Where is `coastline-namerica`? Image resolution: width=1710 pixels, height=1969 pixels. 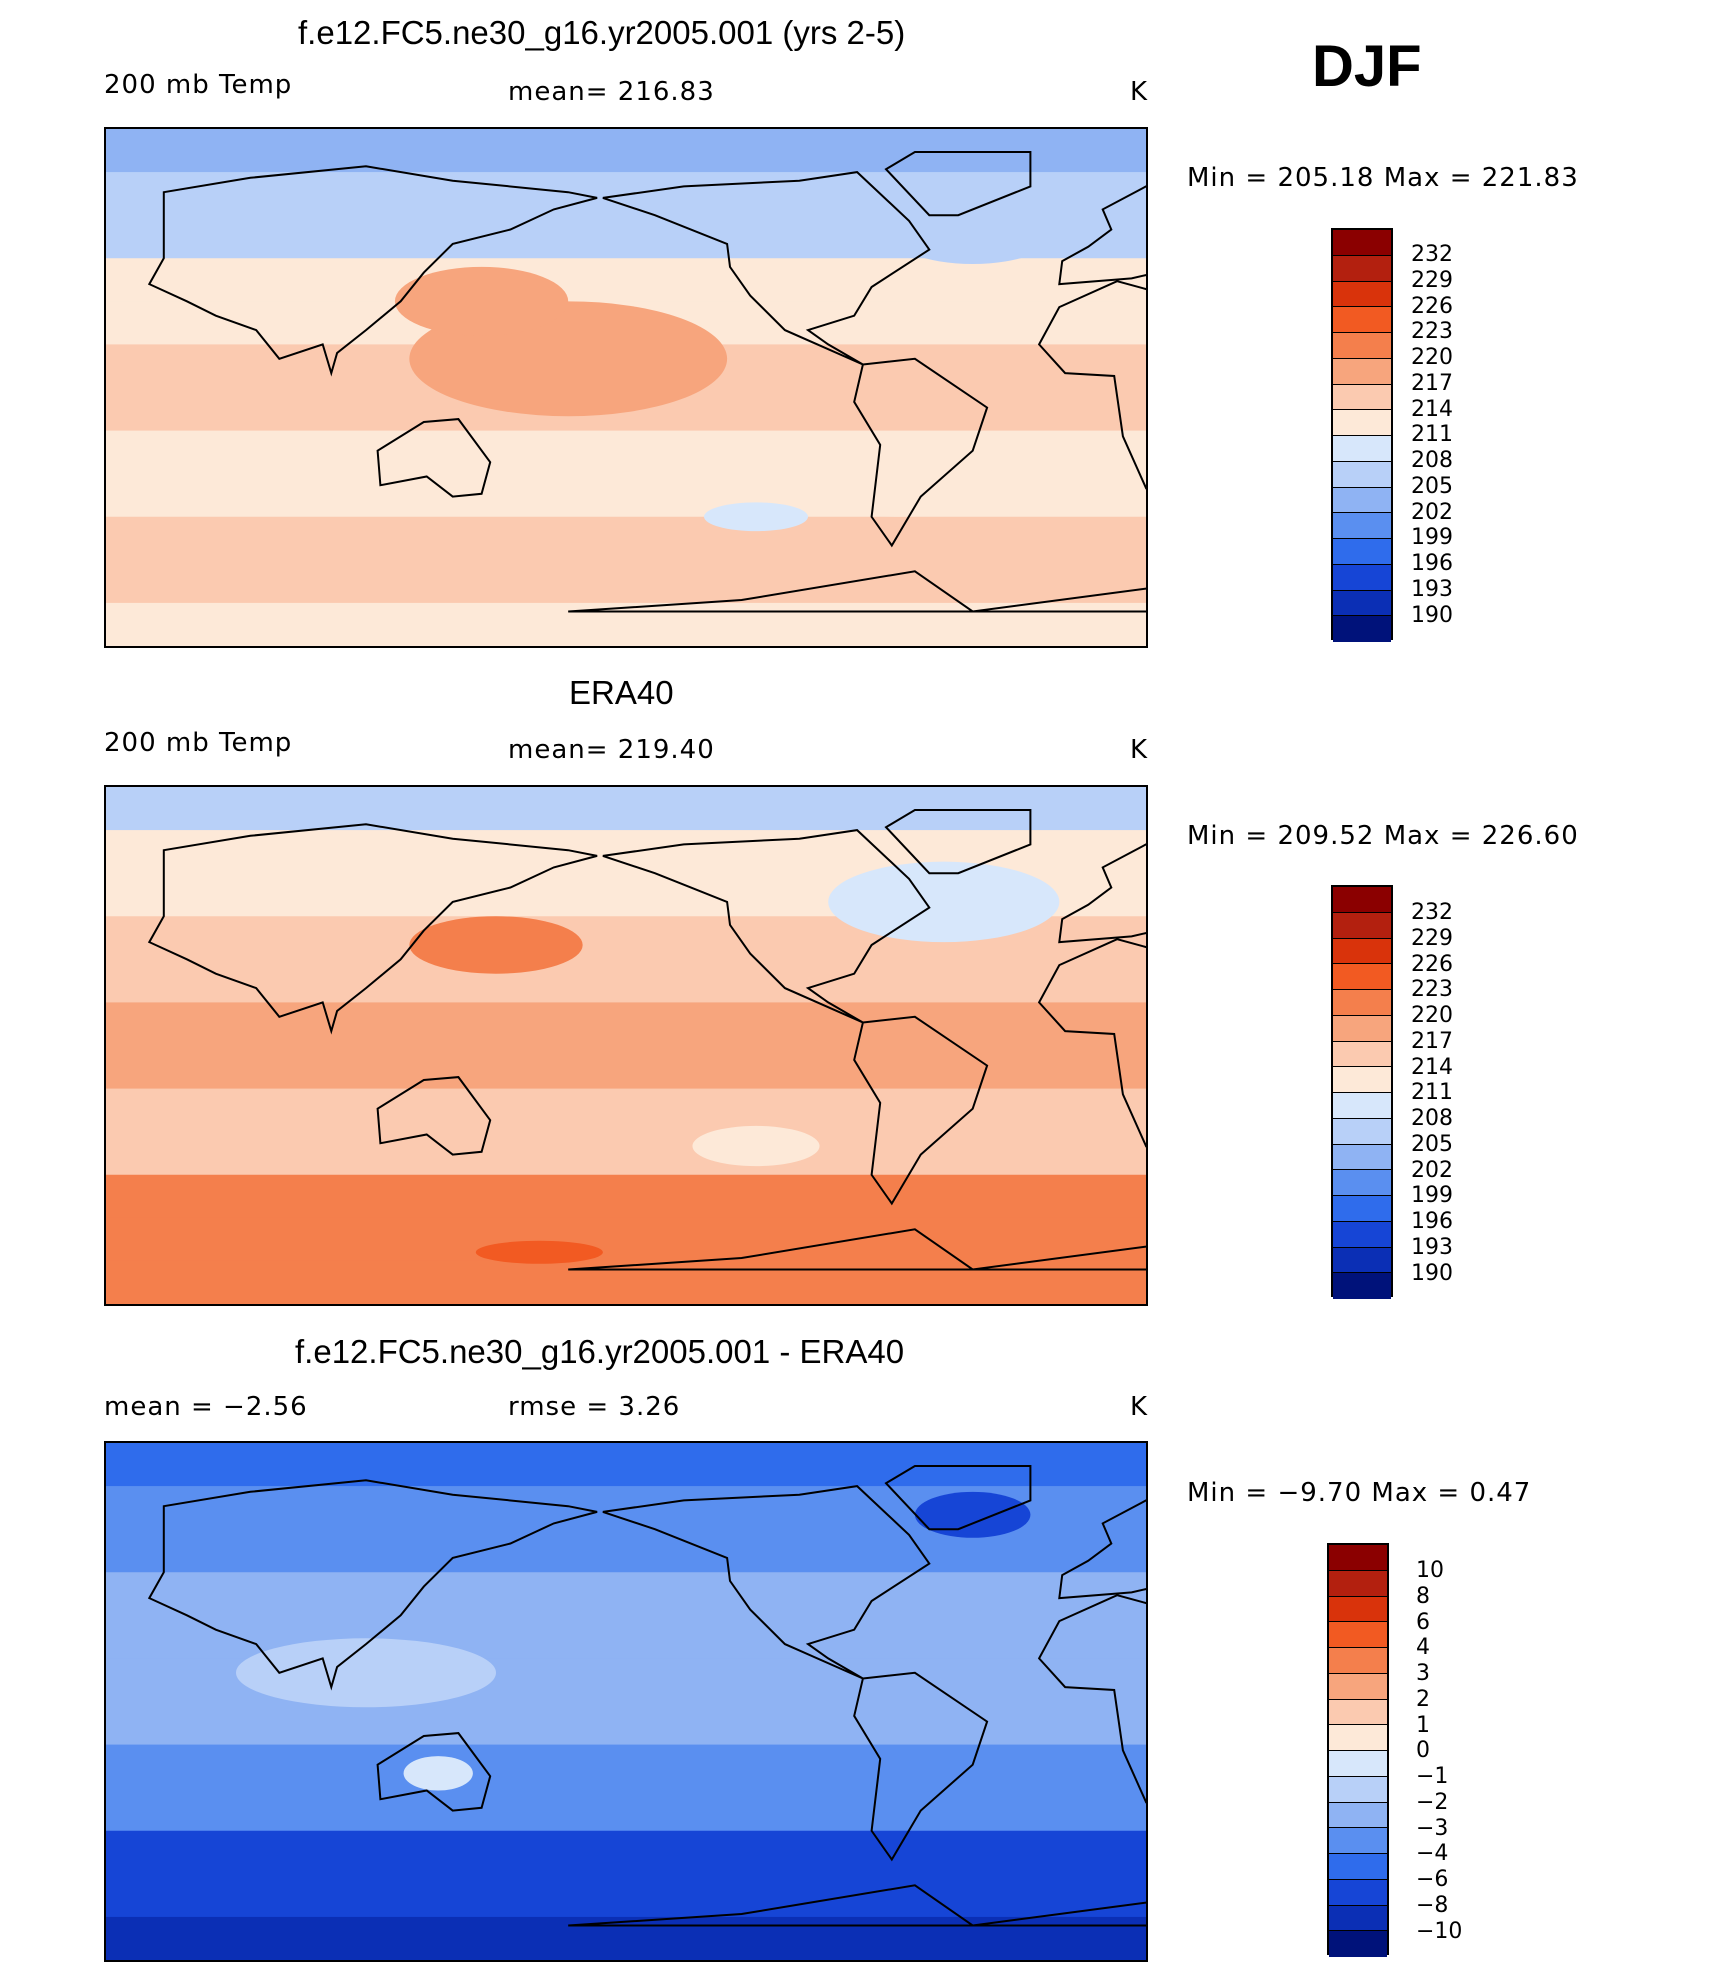 coastline-namerica is located at coordinates (766, 926).